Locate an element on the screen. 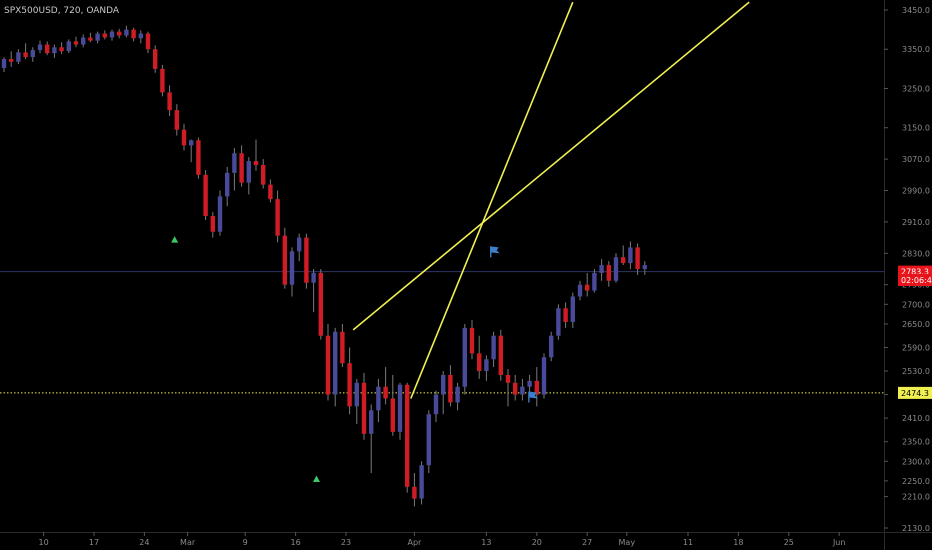  time-tick-label: Jun is located at coordinates (839, 542).